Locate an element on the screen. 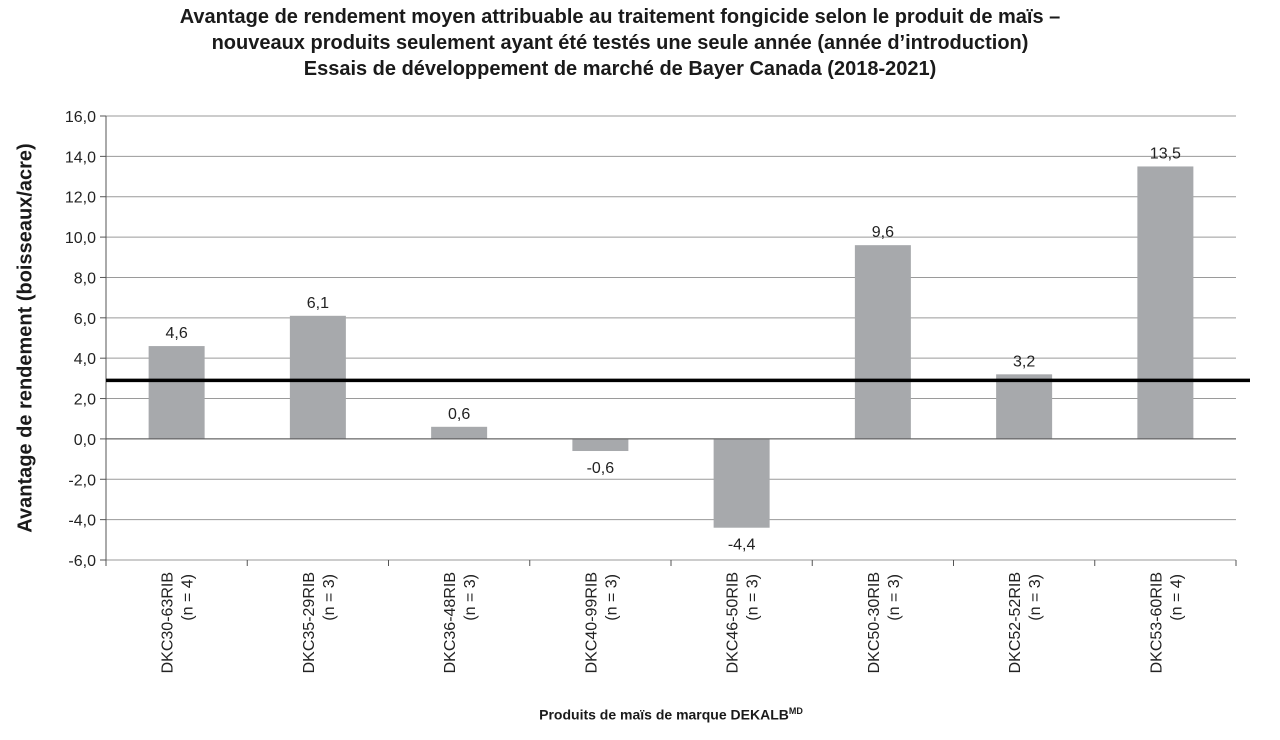  y-tick-label: 12,0 is located at coordinates (80, 198).